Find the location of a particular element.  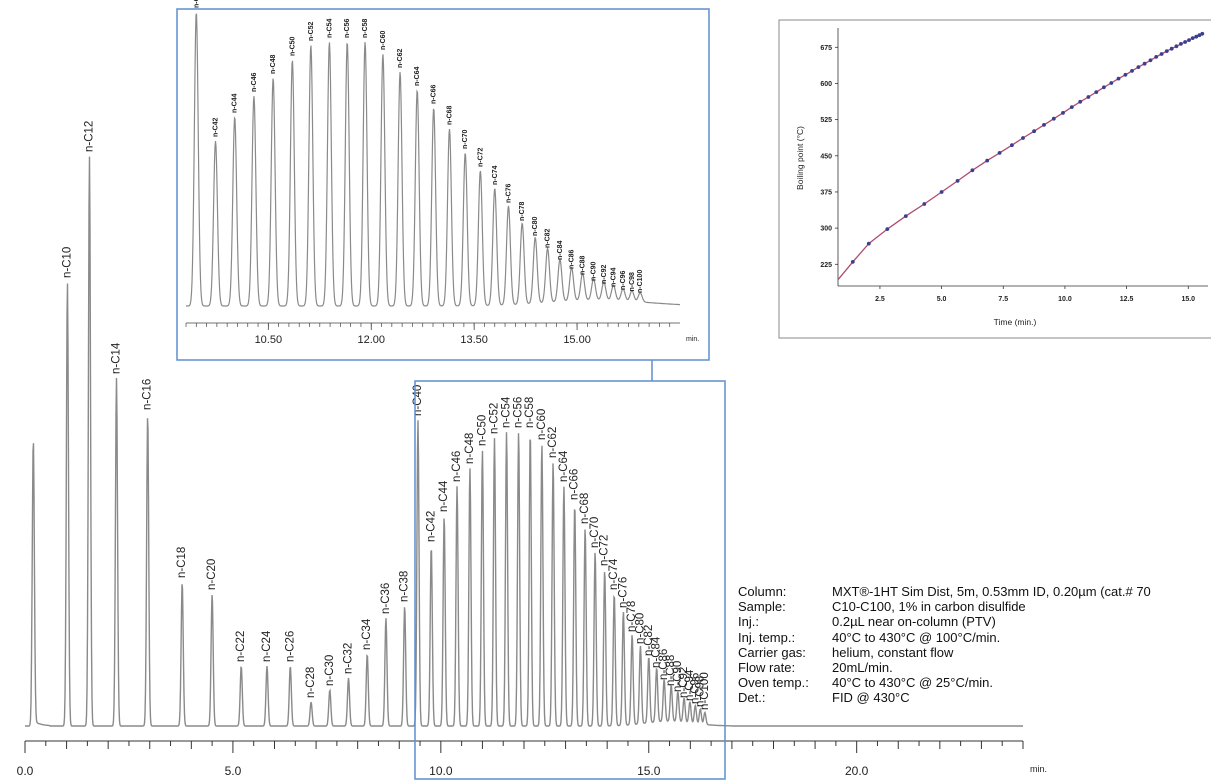

main-peak-label: n-C14 is located at coordinates (117, 358).